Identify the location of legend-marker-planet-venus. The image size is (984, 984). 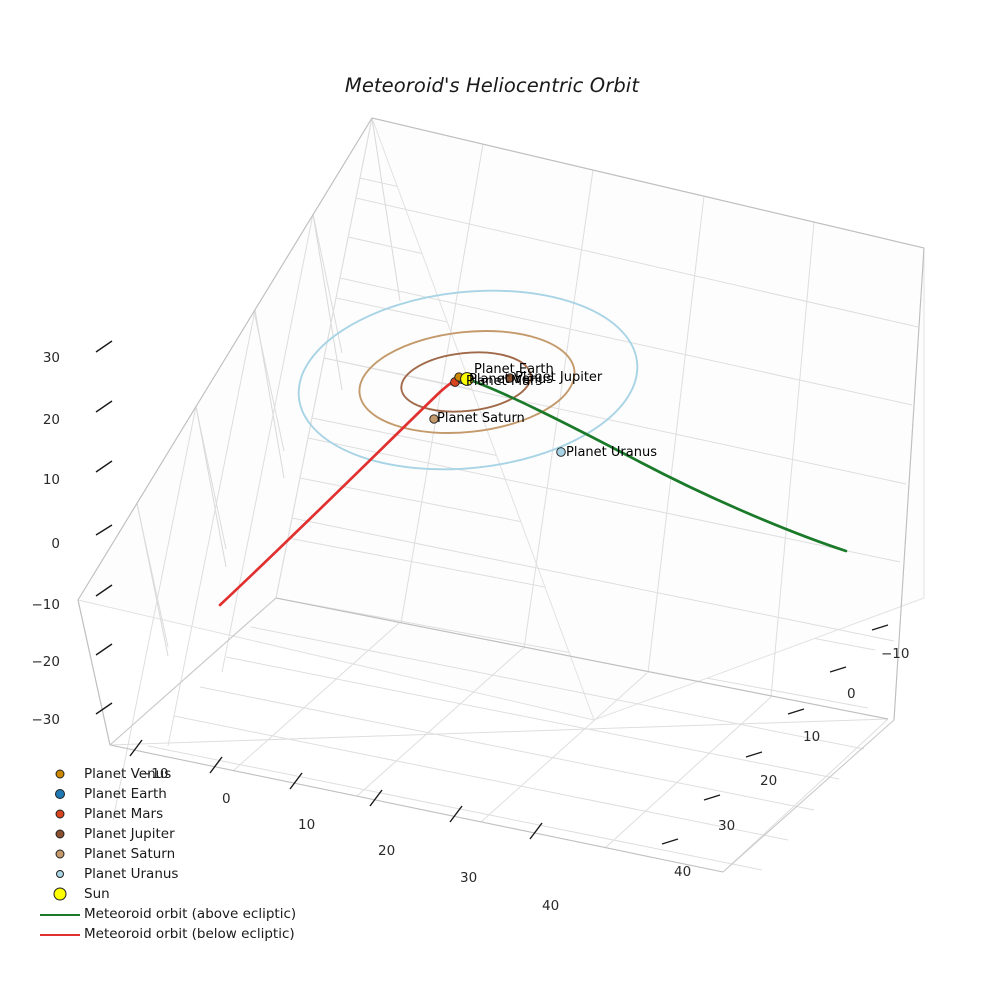
(60, 774).